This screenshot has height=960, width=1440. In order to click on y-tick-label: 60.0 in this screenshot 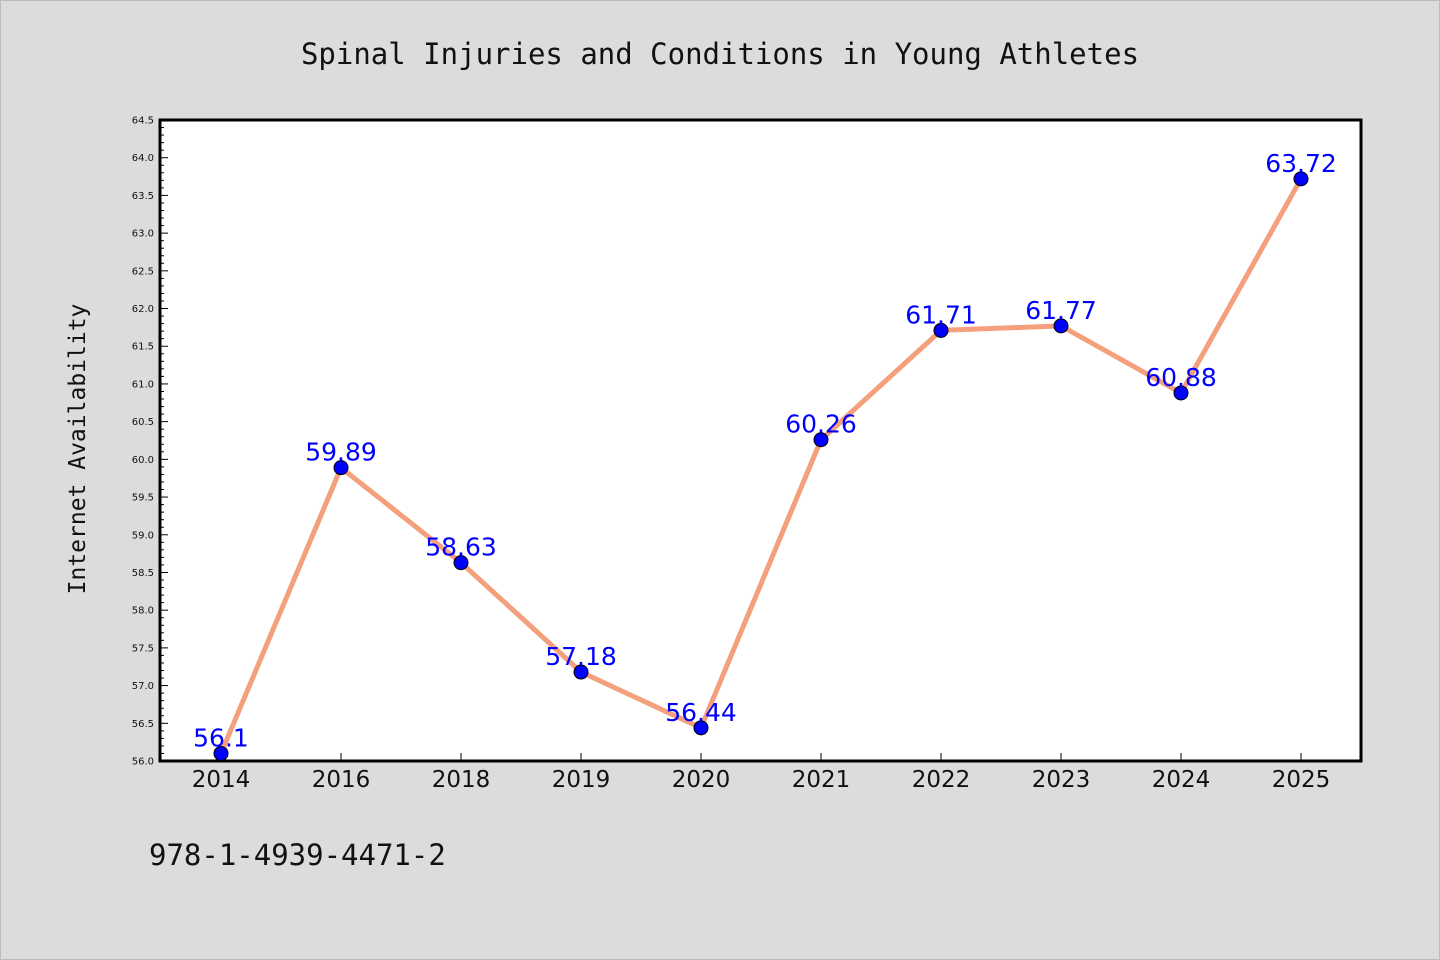, I will do `click(143, 460)`.